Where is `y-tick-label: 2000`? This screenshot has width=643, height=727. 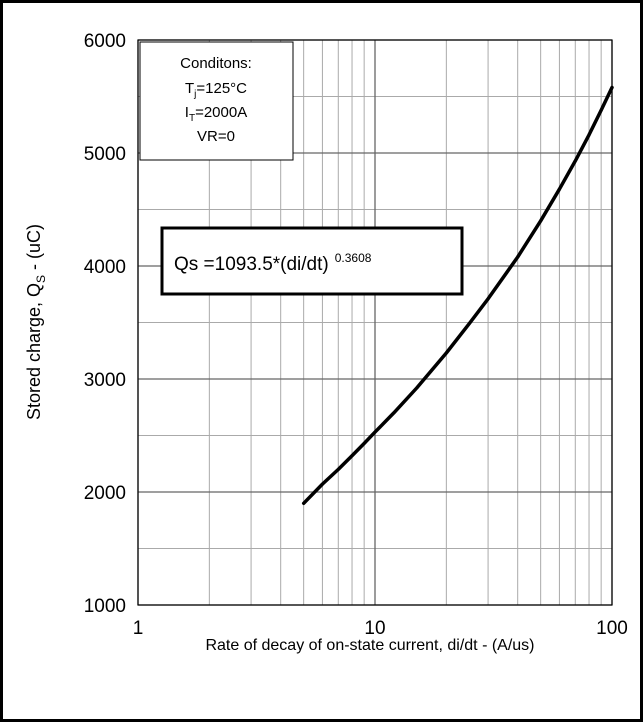
y-tick-label: 2000 is located at coordinates (105, 493).